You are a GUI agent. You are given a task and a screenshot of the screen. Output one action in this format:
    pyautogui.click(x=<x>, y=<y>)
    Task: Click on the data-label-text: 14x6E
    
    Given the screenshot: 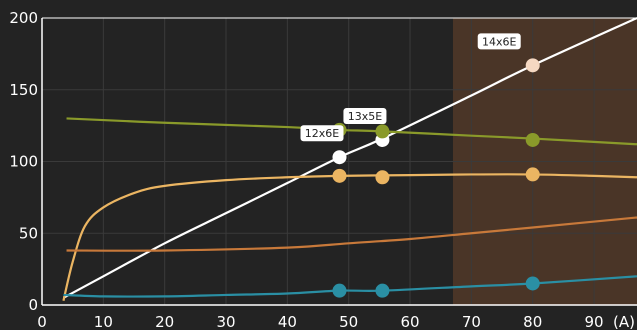 What is the action you would take?
    pyautogui.click(x=499, y=41)
    